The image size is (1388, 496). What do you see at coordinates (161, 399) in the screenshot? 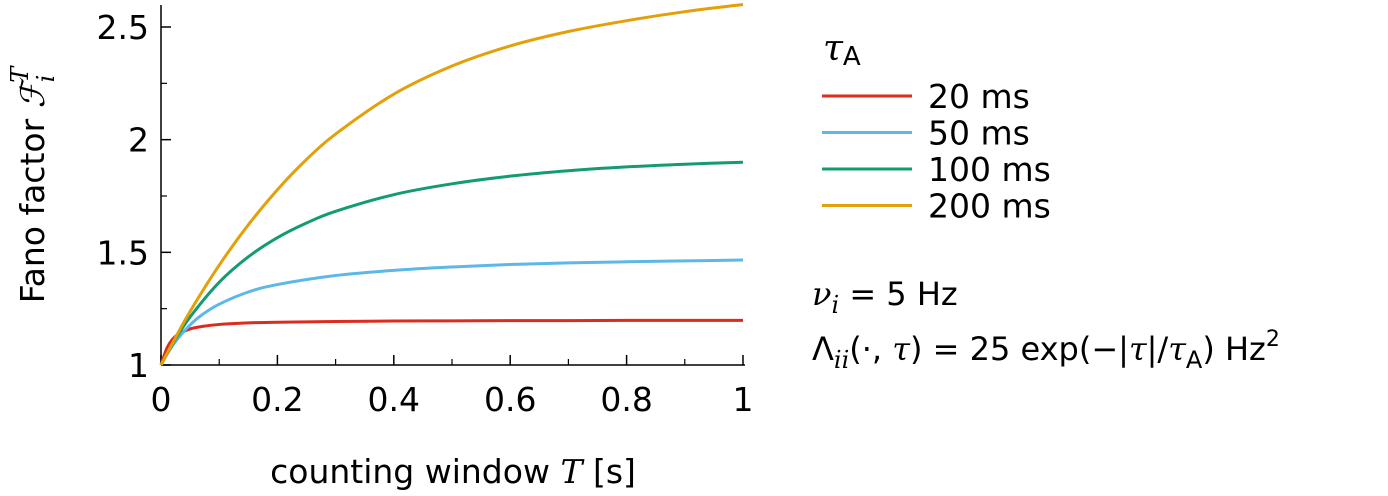
I see `x-tick-label: 0` at bounding box center [161, 399].